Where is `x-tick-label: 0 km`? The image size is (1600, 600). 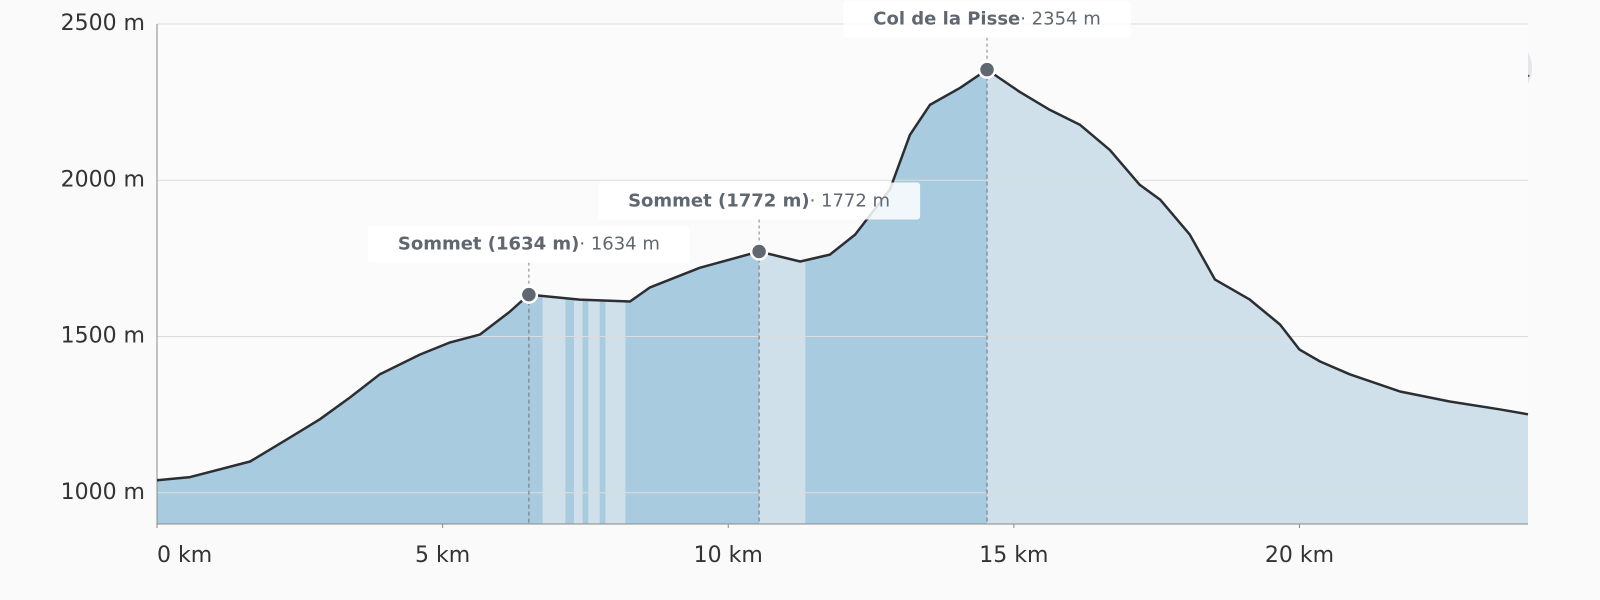 x-tick-label: 0 km is located at coordinates (184, 555).